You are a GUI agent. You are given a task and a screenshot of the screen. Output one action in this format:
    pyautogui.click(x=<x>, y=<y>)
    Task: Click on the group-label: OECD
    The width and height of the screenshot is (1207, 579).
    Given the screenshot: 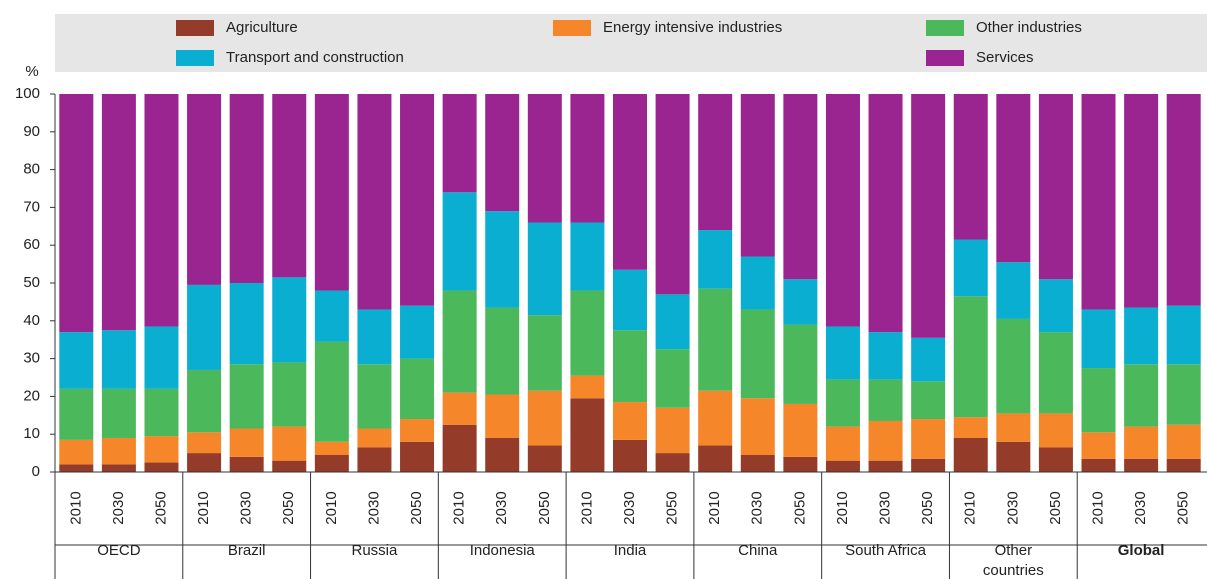 What is the action you would take?
    pyautogui.click(x=119, y=550)
    